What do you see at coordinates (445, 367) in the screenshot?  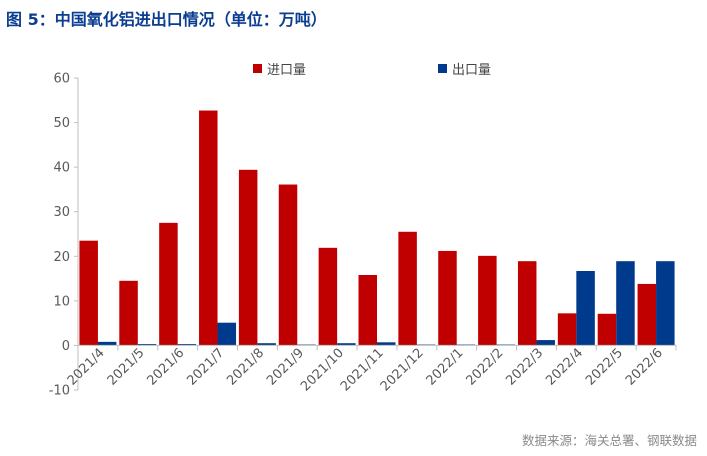 I see `x-tick-label: 2022/1` at bounding box center [445, 367].